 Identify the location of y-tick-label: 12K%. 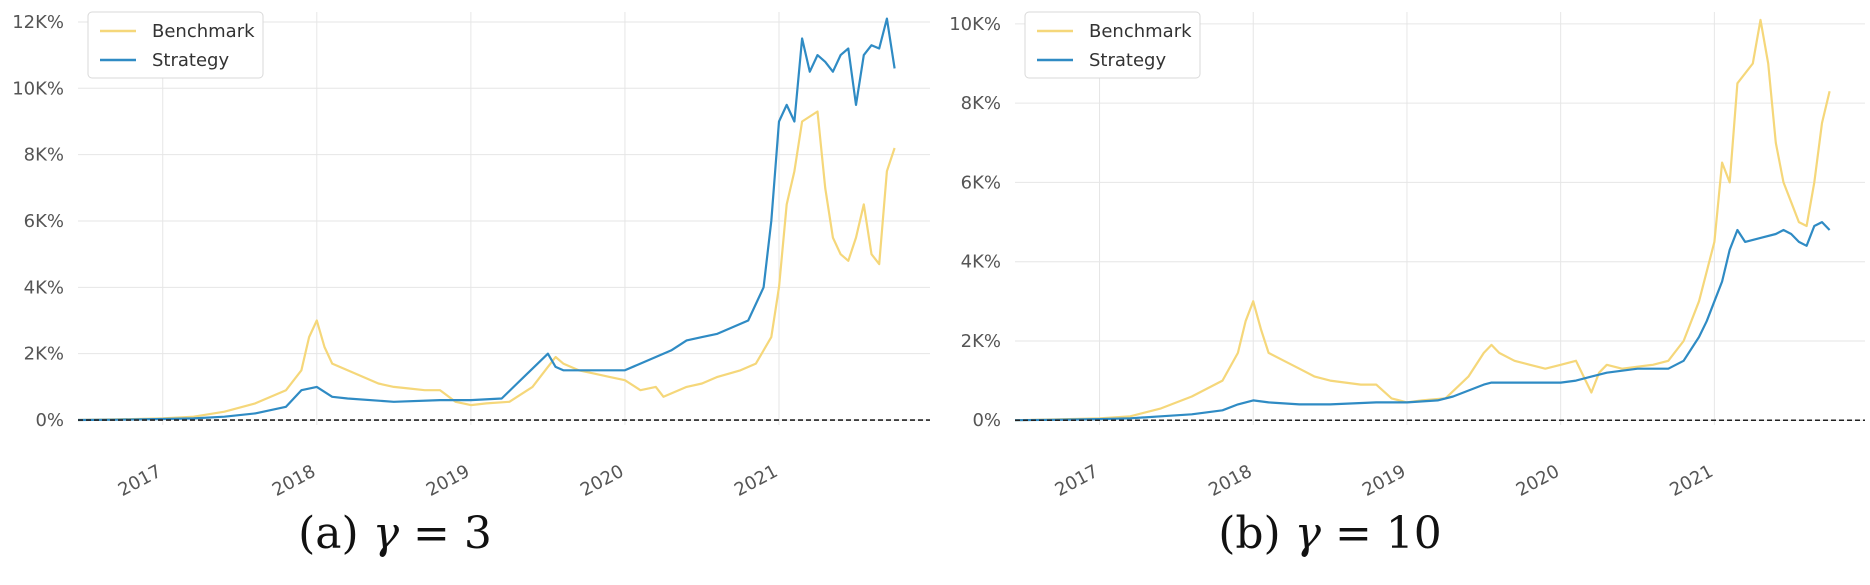
(38, 22).